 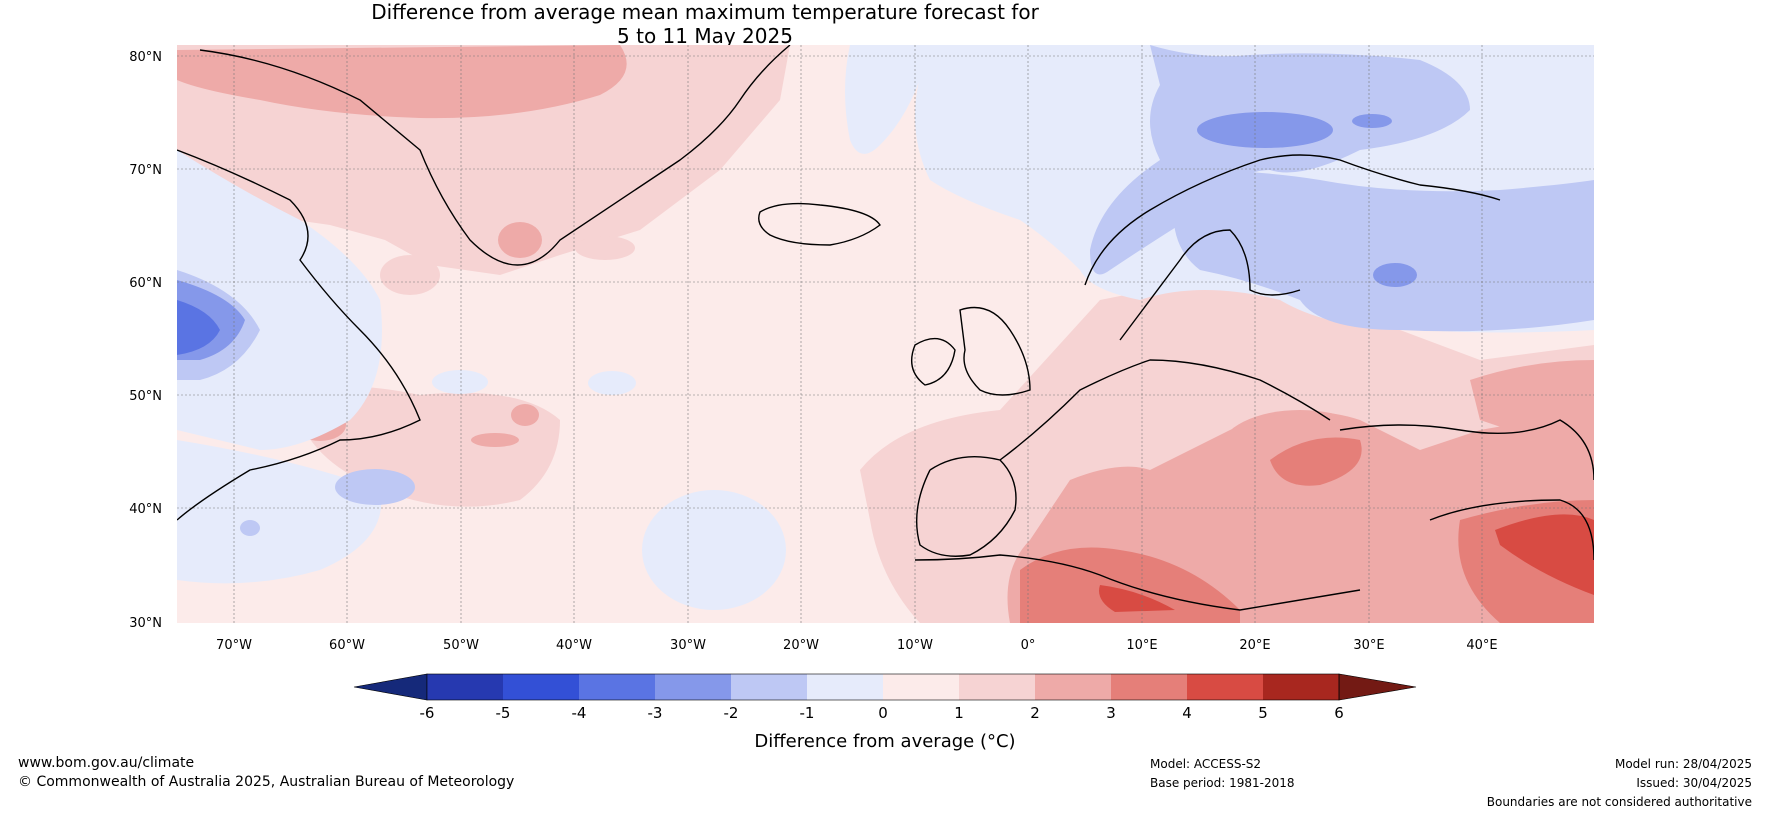 I want to click on colorbar-tick: 3, so click(x=1111, y=713).